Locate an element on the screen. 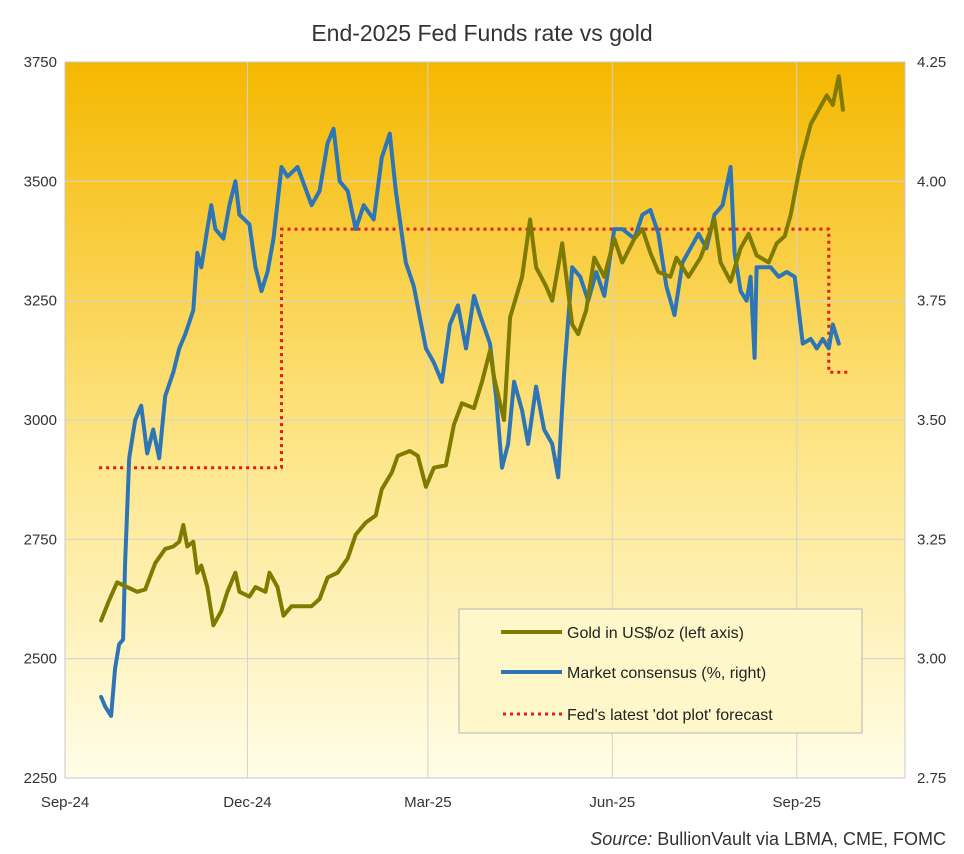 The width and height of the screenshot is (964, 854). y-left-tick-label: 2250 is located at coordinates (40, 778).